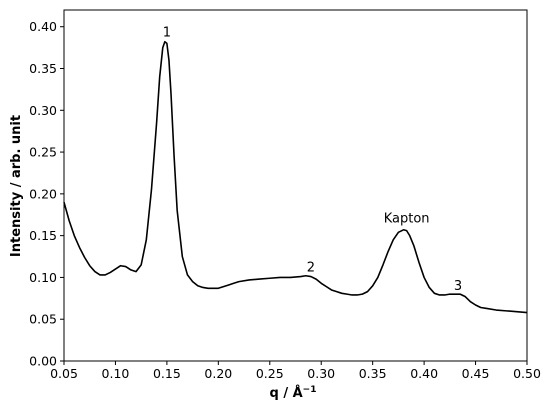  Describe the element at coordinates (43, 110) in the screenshot. I see `y-tick-label: 0.30` at that location.